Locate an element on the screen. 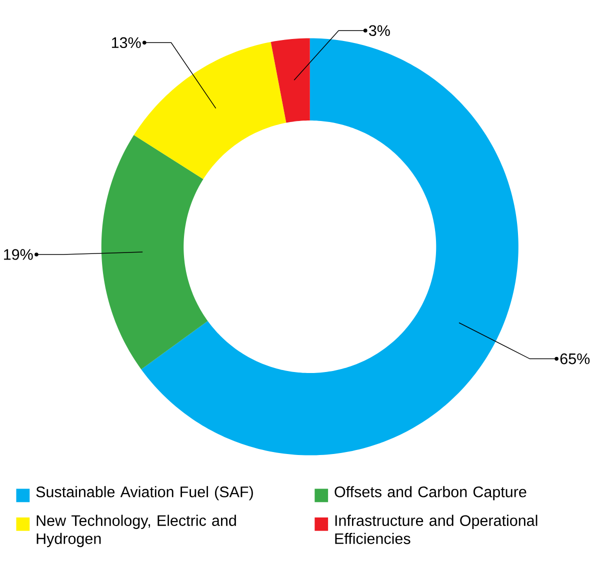  data-label: 19% is located at coordinates (18, 254).